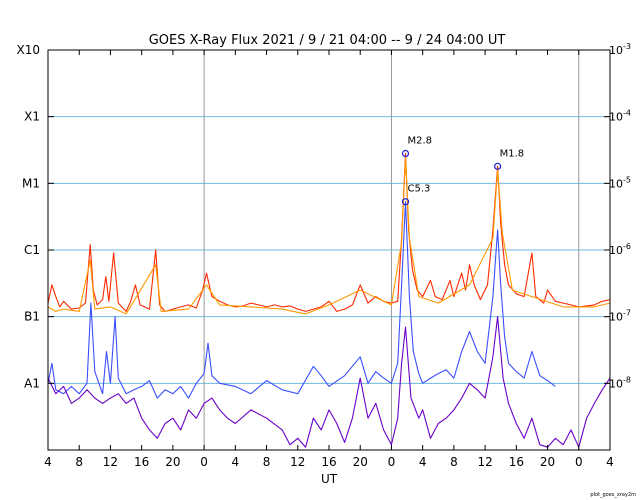 The width and height of the screenshot is (640, 500). What do you see at coordinates (329, 479) in the screenshot?
I see `x-axis-label: UT` at bounding box center [329, 479].